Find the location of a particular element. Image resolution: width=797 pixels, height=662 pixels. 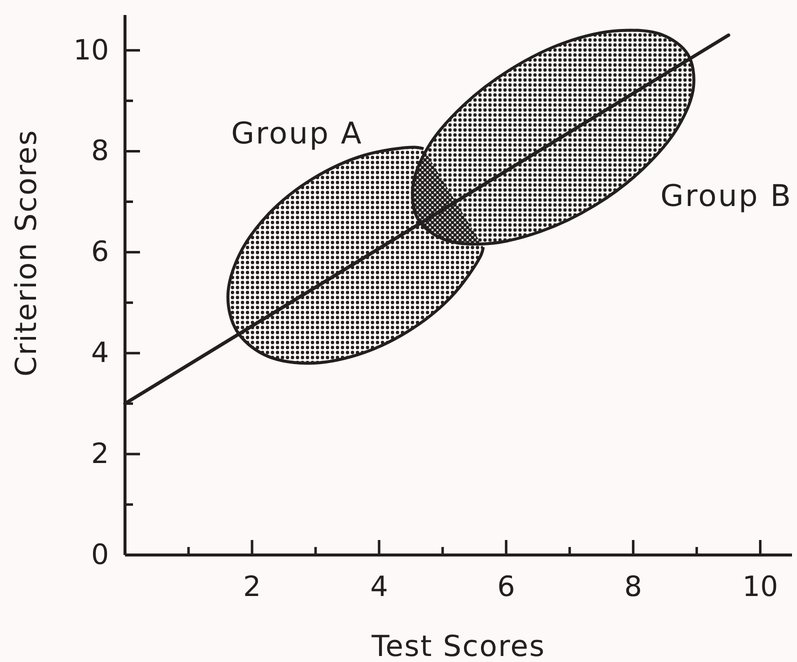

series-label: Group A is located at coordinates (297, 134).